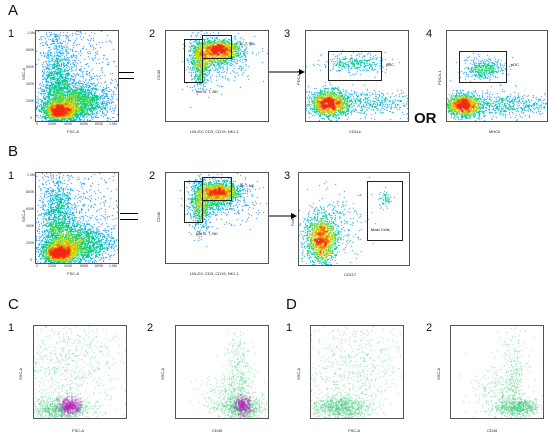 The image size is (550, 444). What do you see at coordinates (495, 131) in the screenshot?
I see `x-axis-label-a4: MHCII` at bounding box center [495, 131].